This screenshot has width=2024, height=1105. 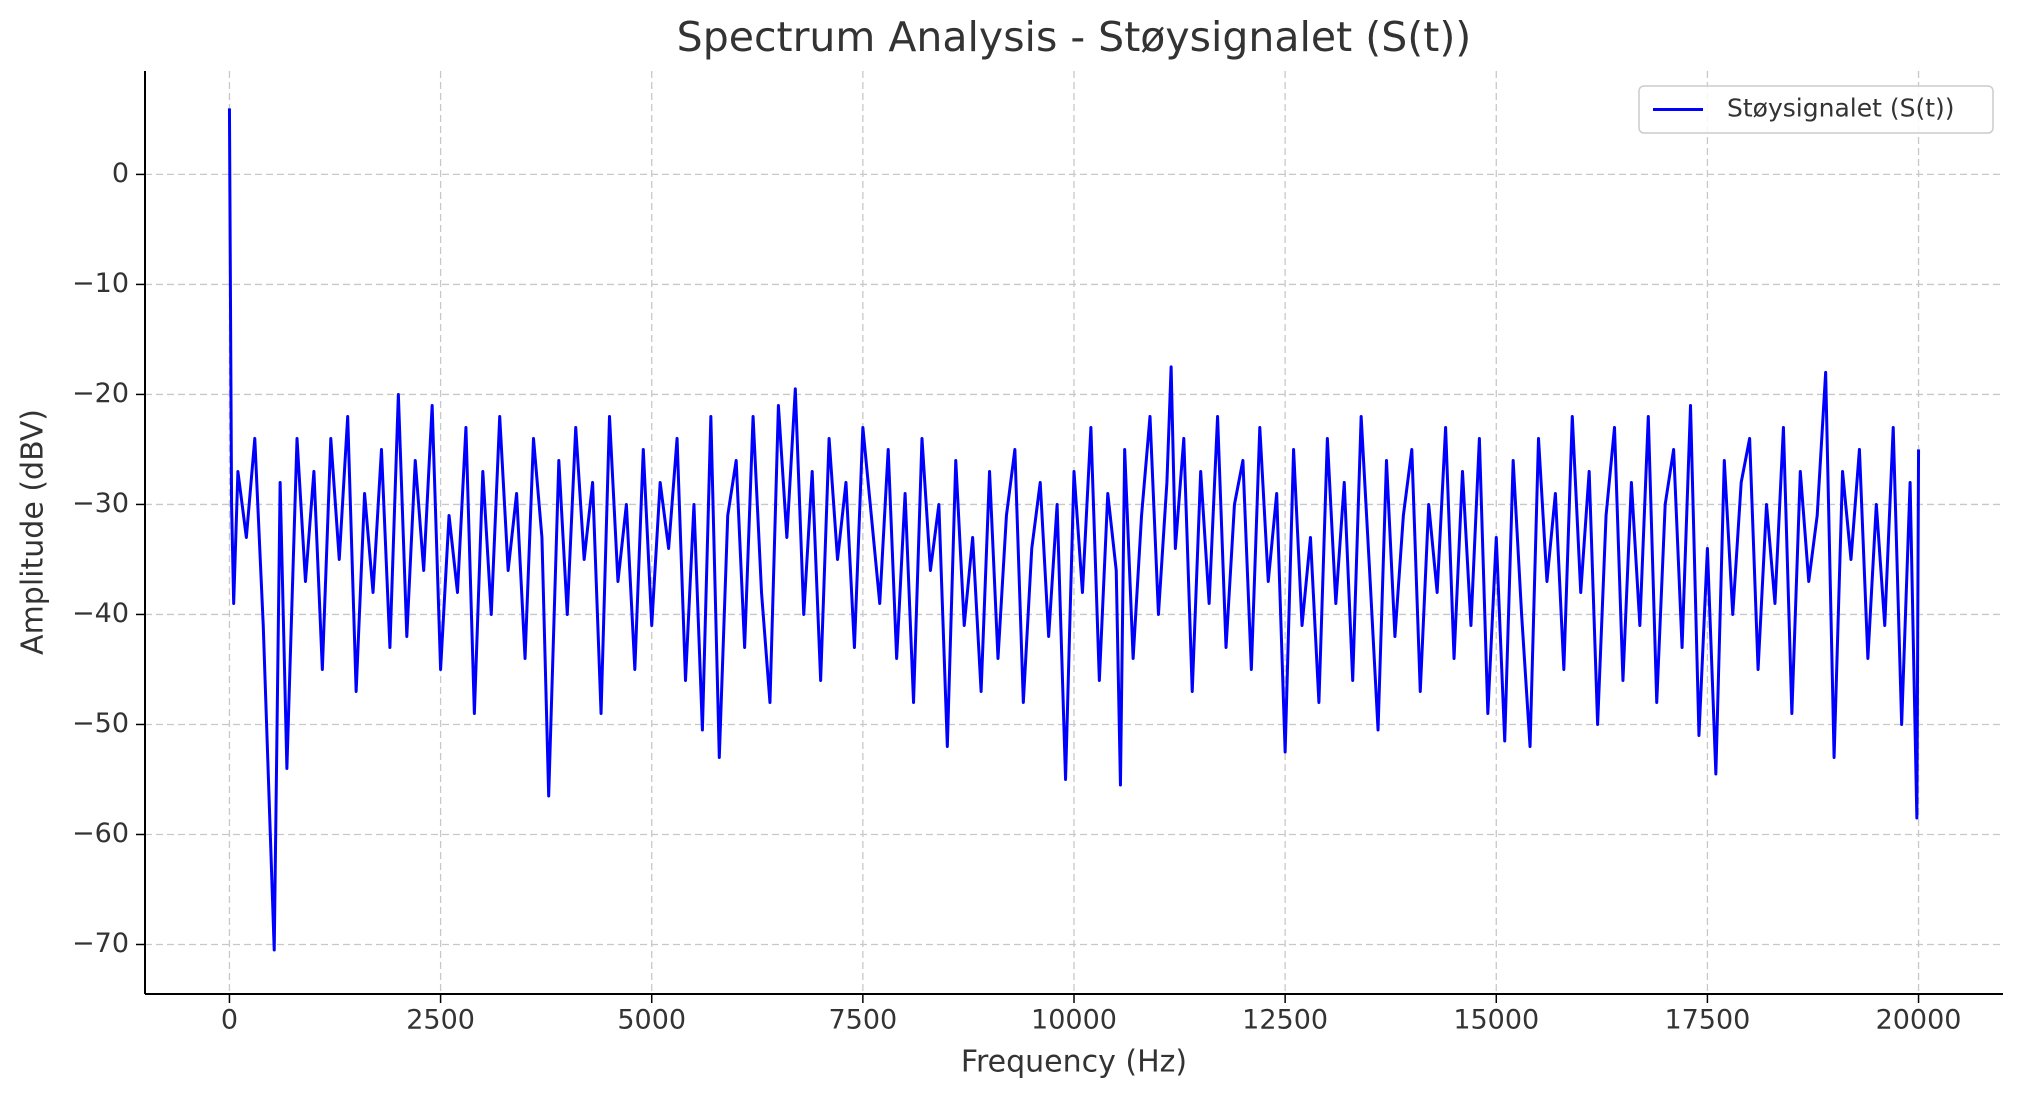 I want to click on legend-label: Støysignalet (S(t)), so click(x=1841, y=108).